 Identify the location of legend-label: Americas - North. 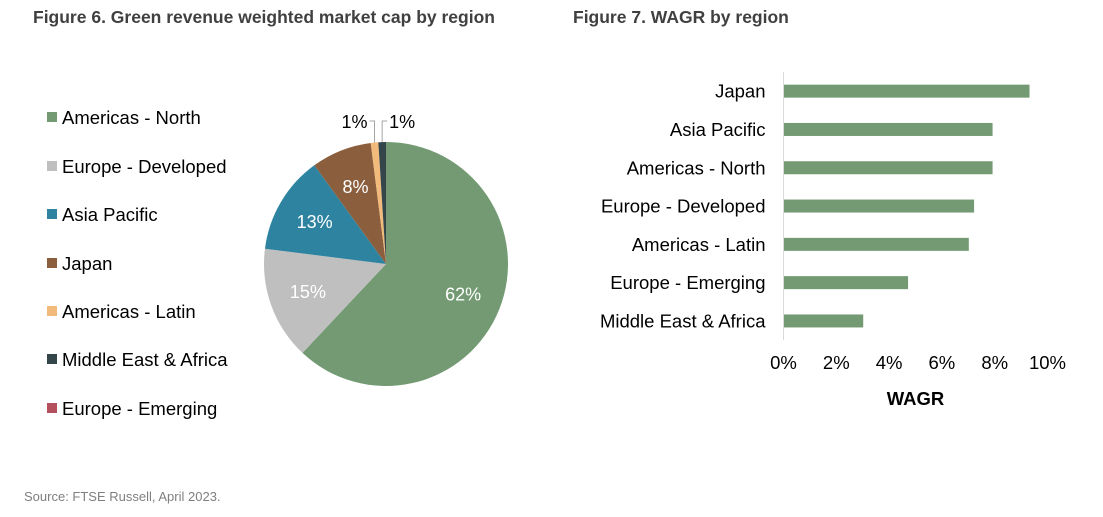
(131, 117).